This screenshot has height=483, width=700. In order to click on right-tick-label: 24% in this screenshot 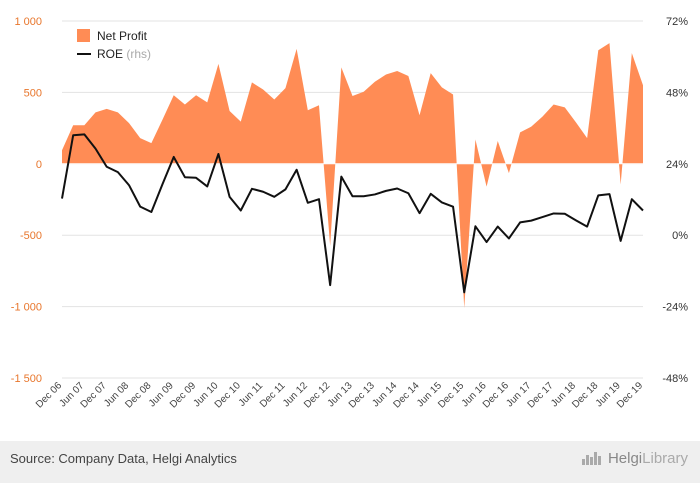, I will do `click(677, 165)`.